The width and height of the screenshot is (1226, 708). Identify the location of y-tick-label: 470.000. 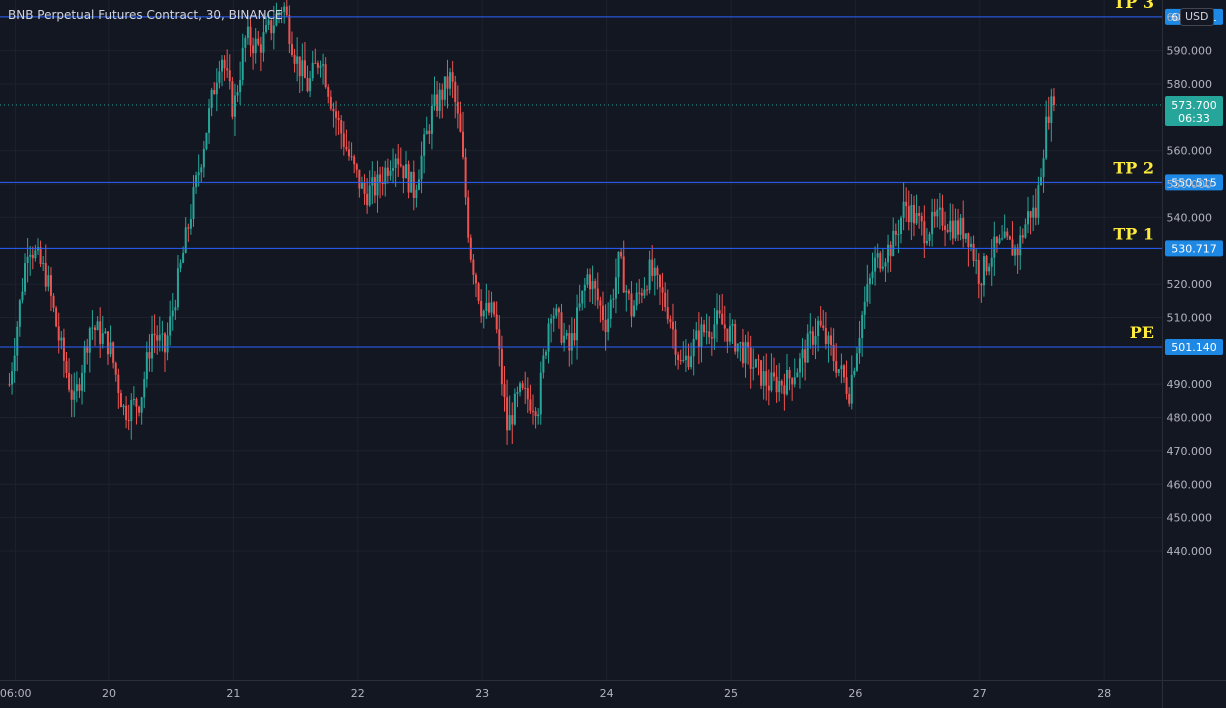
(1190, 451).